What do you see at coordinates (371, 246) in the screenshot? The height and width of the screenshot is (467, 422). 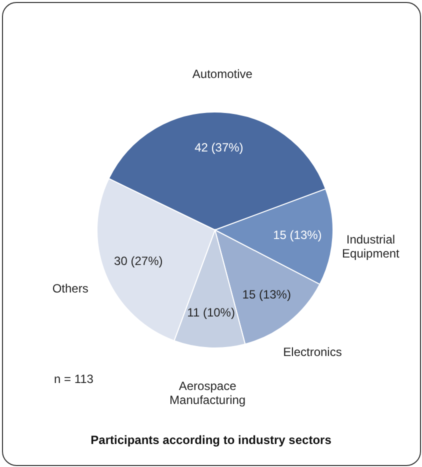 I see `slice-label: Industrial Equipment` at bounding box center [371, 246].